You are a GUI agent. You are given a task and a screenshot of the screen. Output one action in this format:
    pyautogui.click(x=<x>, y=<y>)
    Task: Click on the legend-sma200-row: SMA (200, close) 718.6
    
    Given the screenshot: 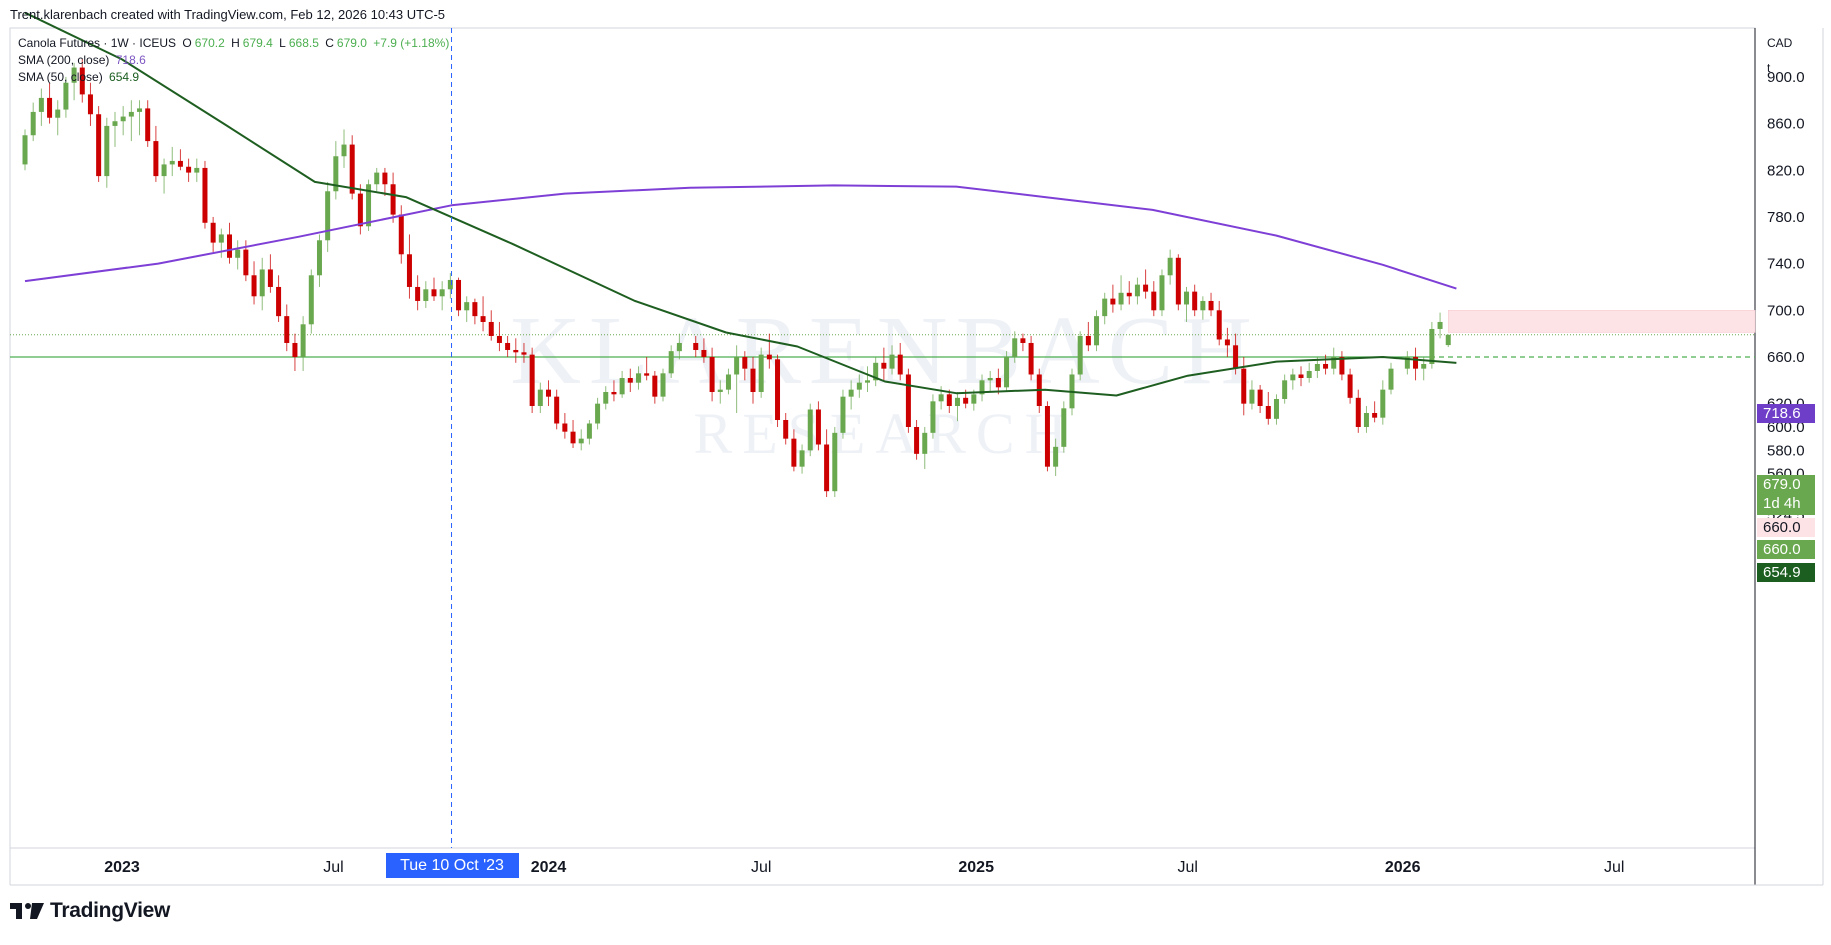 What is the action you would take?
    pyautogui.click(x=83, y=60)
    